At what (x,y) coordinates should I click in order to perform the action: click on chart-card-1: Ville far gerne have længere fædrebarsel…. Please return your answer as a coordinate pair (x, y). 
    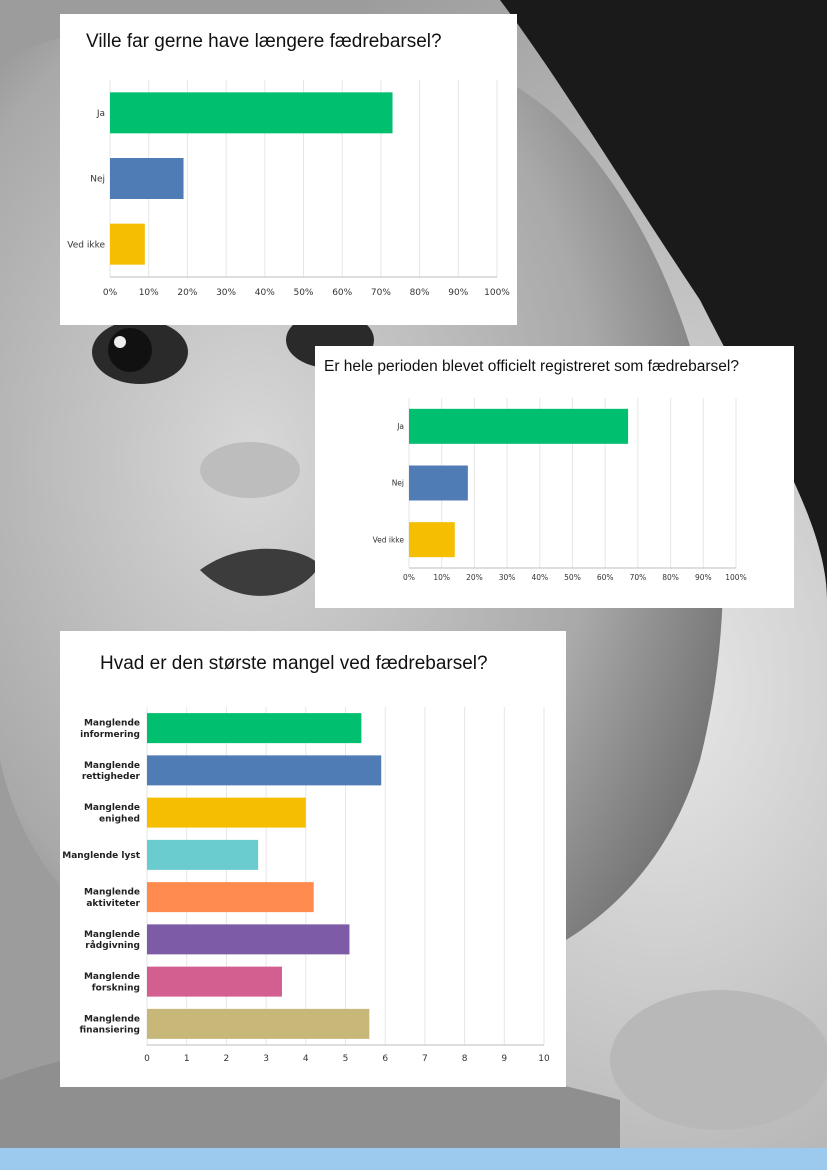
    Looking at the image, I should click on (288, 169).